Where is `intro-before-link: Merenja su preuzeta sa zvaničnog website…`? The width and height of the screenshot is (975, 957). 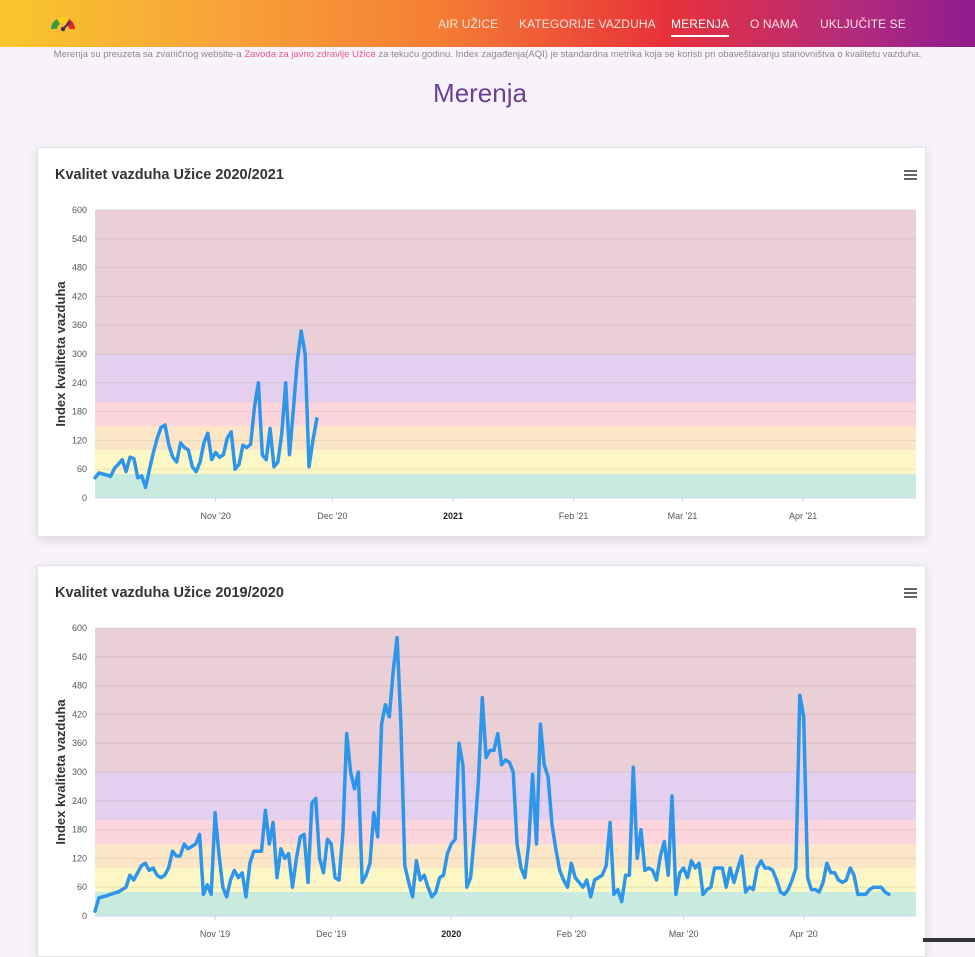
intro-before-link: Merenja su preuzeta sa zvaničnog website… is located at coordinates (149, 54).